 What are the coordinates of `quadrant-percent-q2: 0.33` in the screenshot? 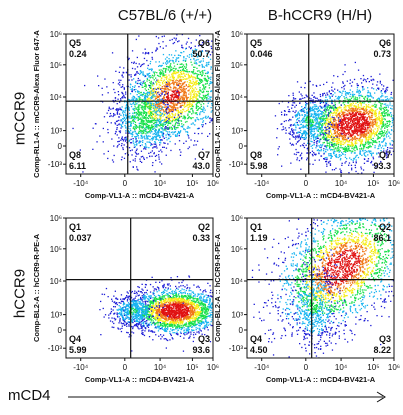 It's located at (201, 238).